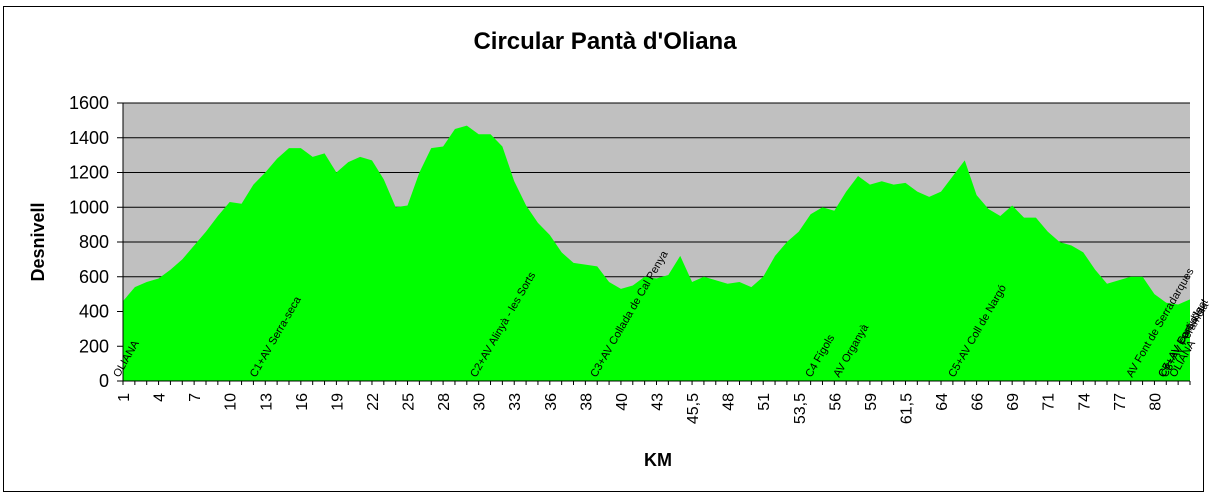  I want to click on x-tick-label: 64, so click(942, 402).